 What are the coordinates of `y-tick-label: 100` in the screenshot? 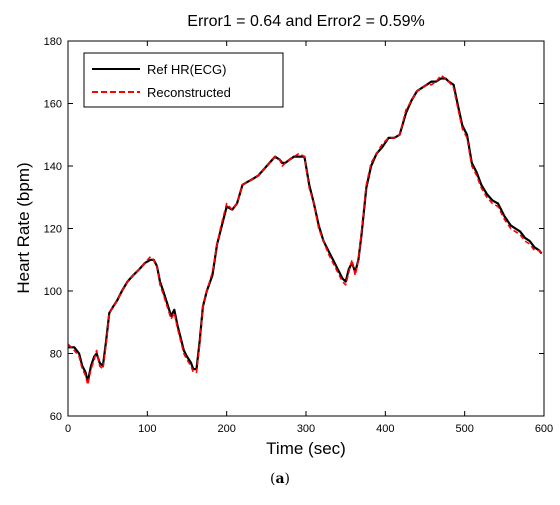 It's located at (53, 292).